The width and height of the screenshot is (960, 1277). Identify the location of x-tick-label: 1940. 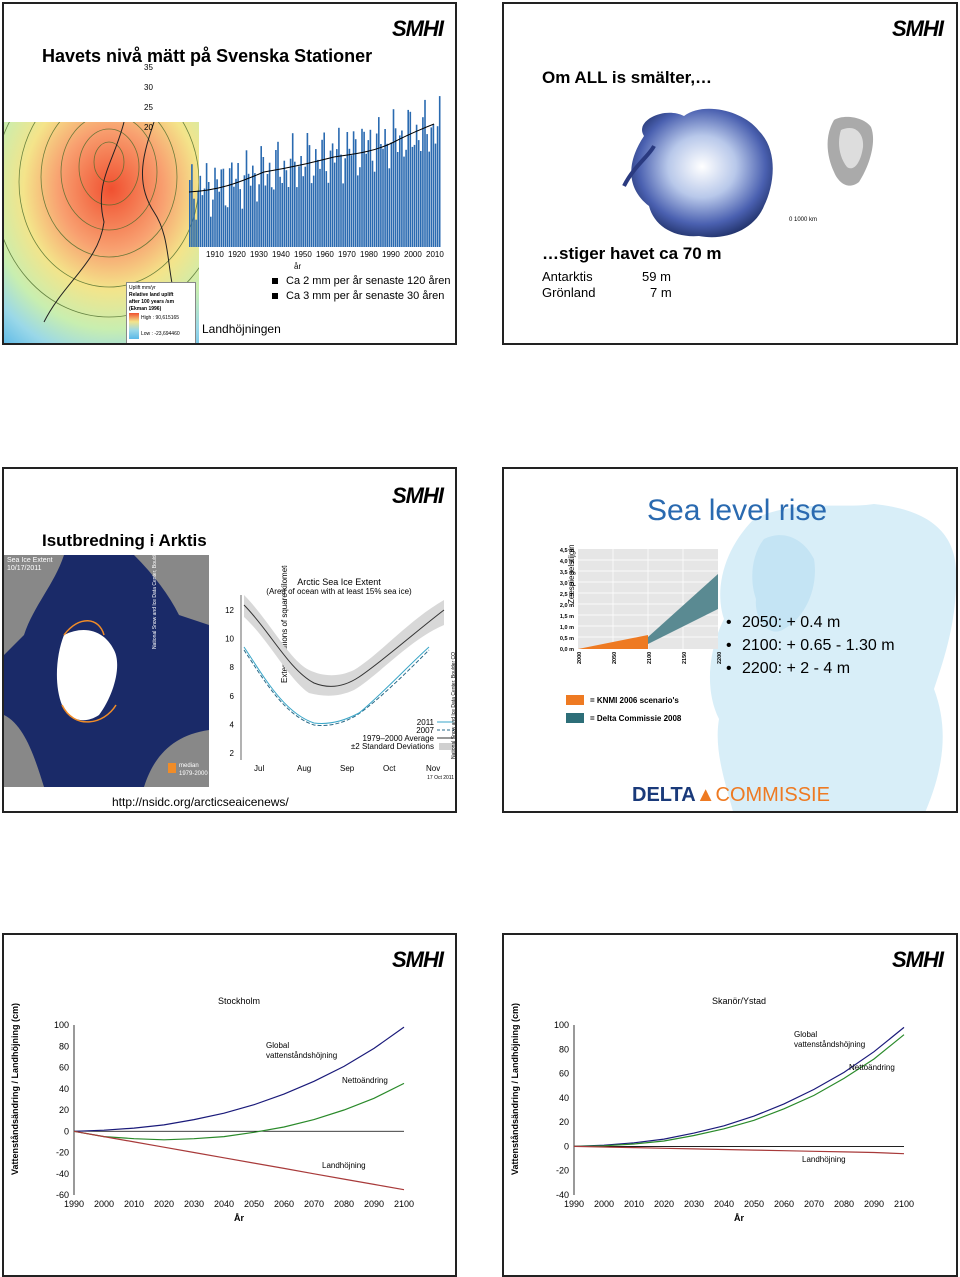
(281, 254).